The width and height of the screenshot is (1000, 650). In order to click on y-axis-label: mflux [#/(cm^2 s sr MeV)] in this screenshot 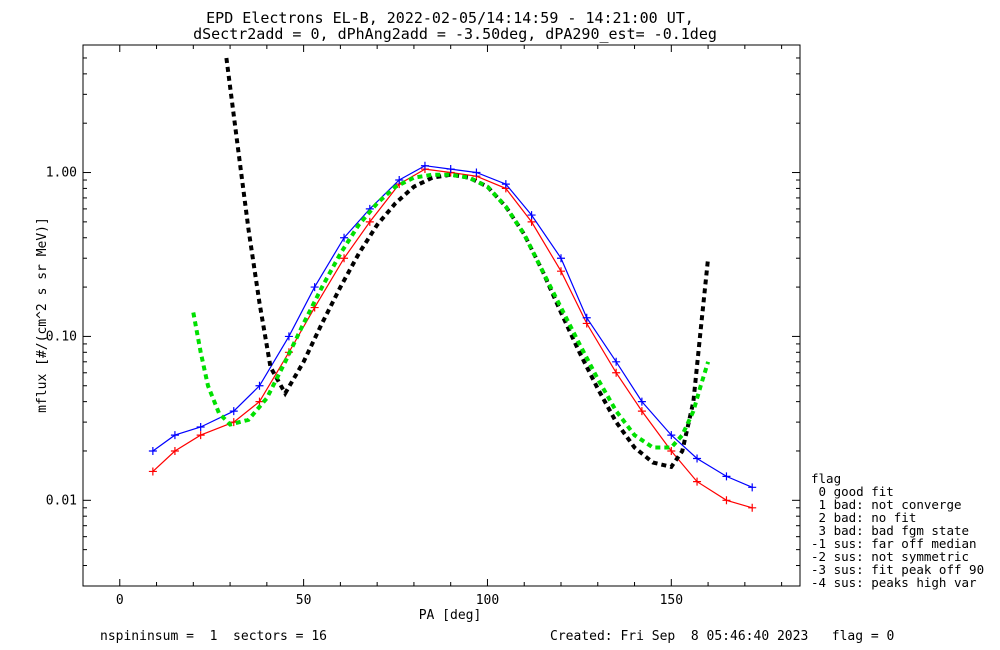, I will do `click(42, 315)`.